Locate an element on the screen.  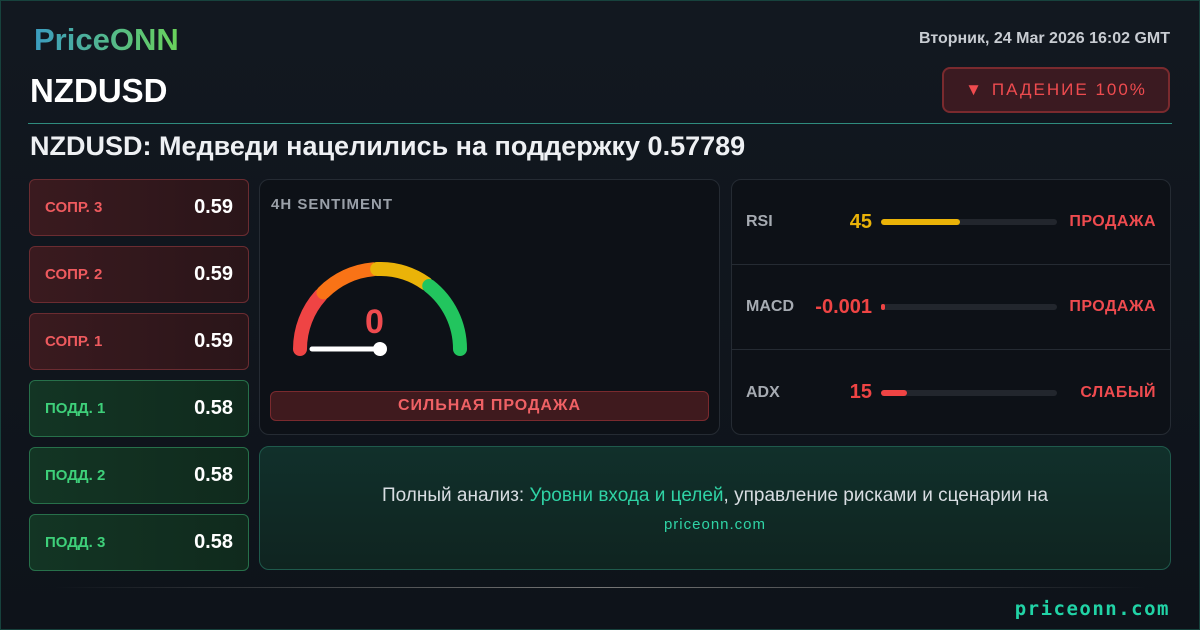
indicator-row-macd: MACD -0.001 ПРОДАЖА is located at coordinates (951, 307).